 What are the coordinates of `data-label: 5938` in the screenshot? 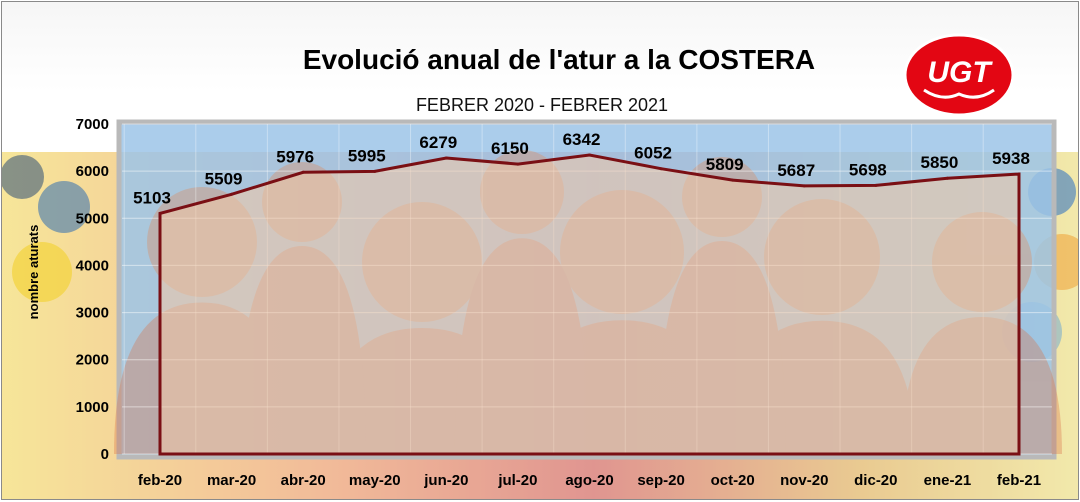 It's located at (1011, 158).